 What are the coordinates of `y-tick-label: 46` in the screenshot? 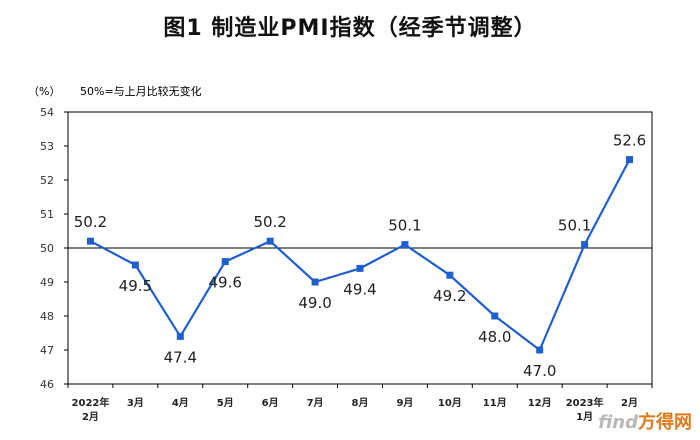 It's located at (47, 384).